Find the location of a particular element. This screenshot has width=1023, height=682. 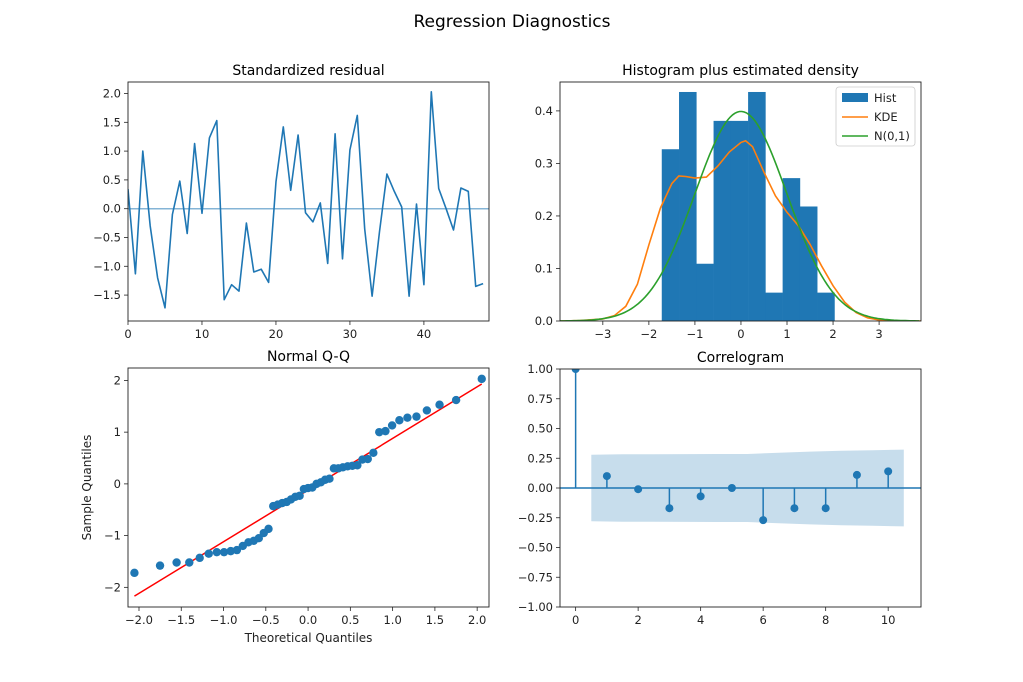

residual-series-line is located at coordinates (306, 200).